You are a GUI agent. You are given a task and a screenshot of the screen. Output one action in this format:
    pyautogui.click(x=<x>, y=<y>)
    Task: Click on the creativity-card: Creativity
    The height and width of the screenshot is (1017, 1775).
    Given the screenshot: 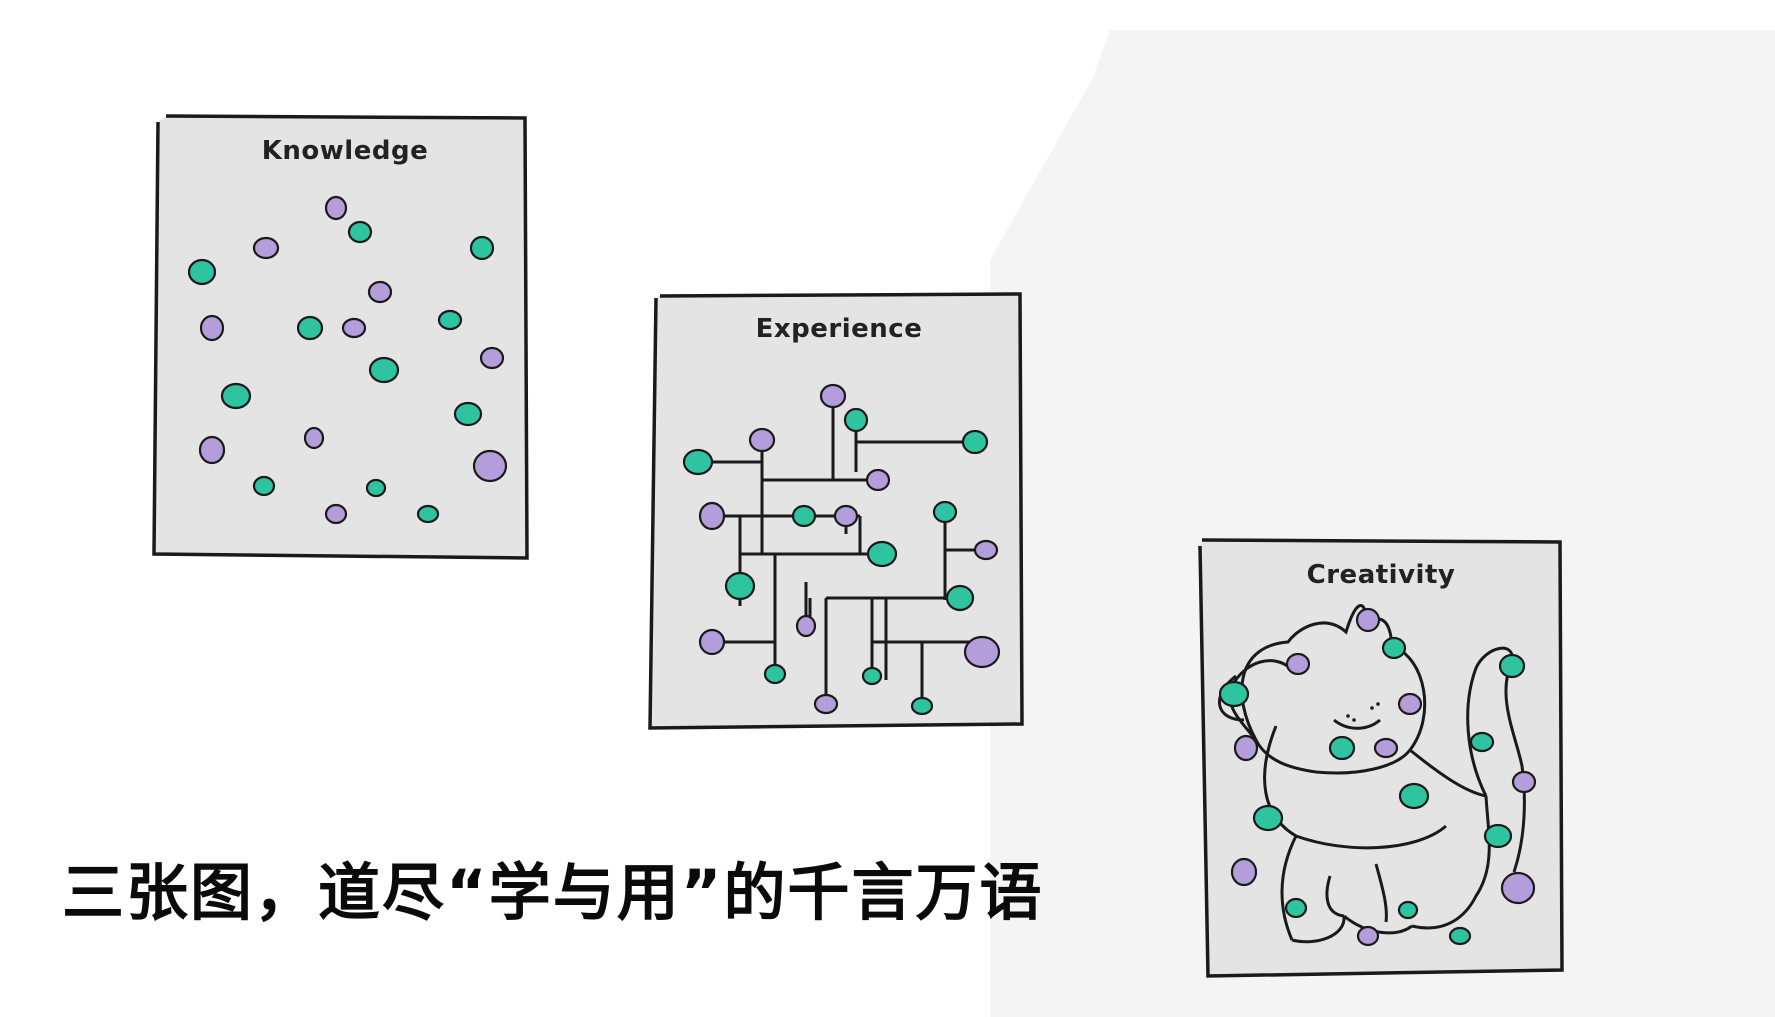 What is the action you would take?
    pyautogui.click(x=1381, y=757)
    